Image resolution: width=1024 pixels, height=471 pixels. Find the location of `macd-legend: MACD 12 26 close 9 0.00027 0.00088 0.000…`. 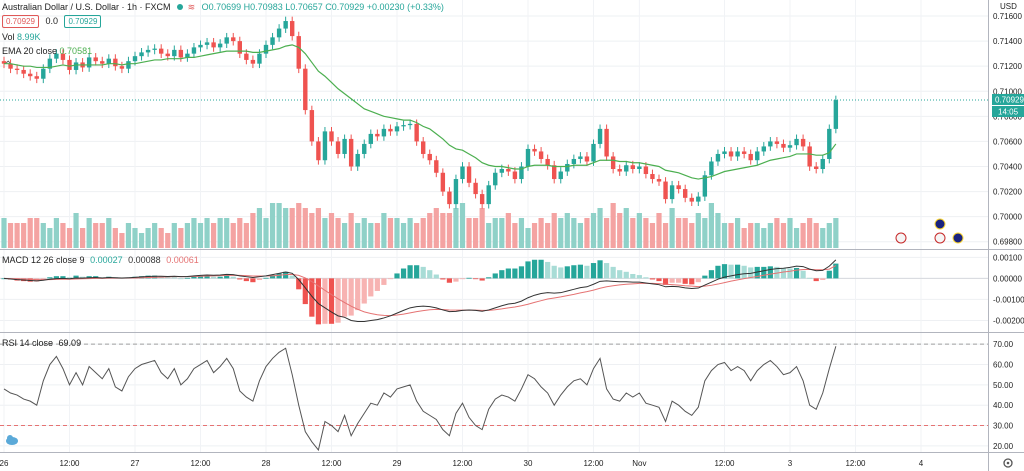

macd-legend: MACD 12 26 close 9 0.00027 0.00088 0.000… is located at coordinates (100, 260).